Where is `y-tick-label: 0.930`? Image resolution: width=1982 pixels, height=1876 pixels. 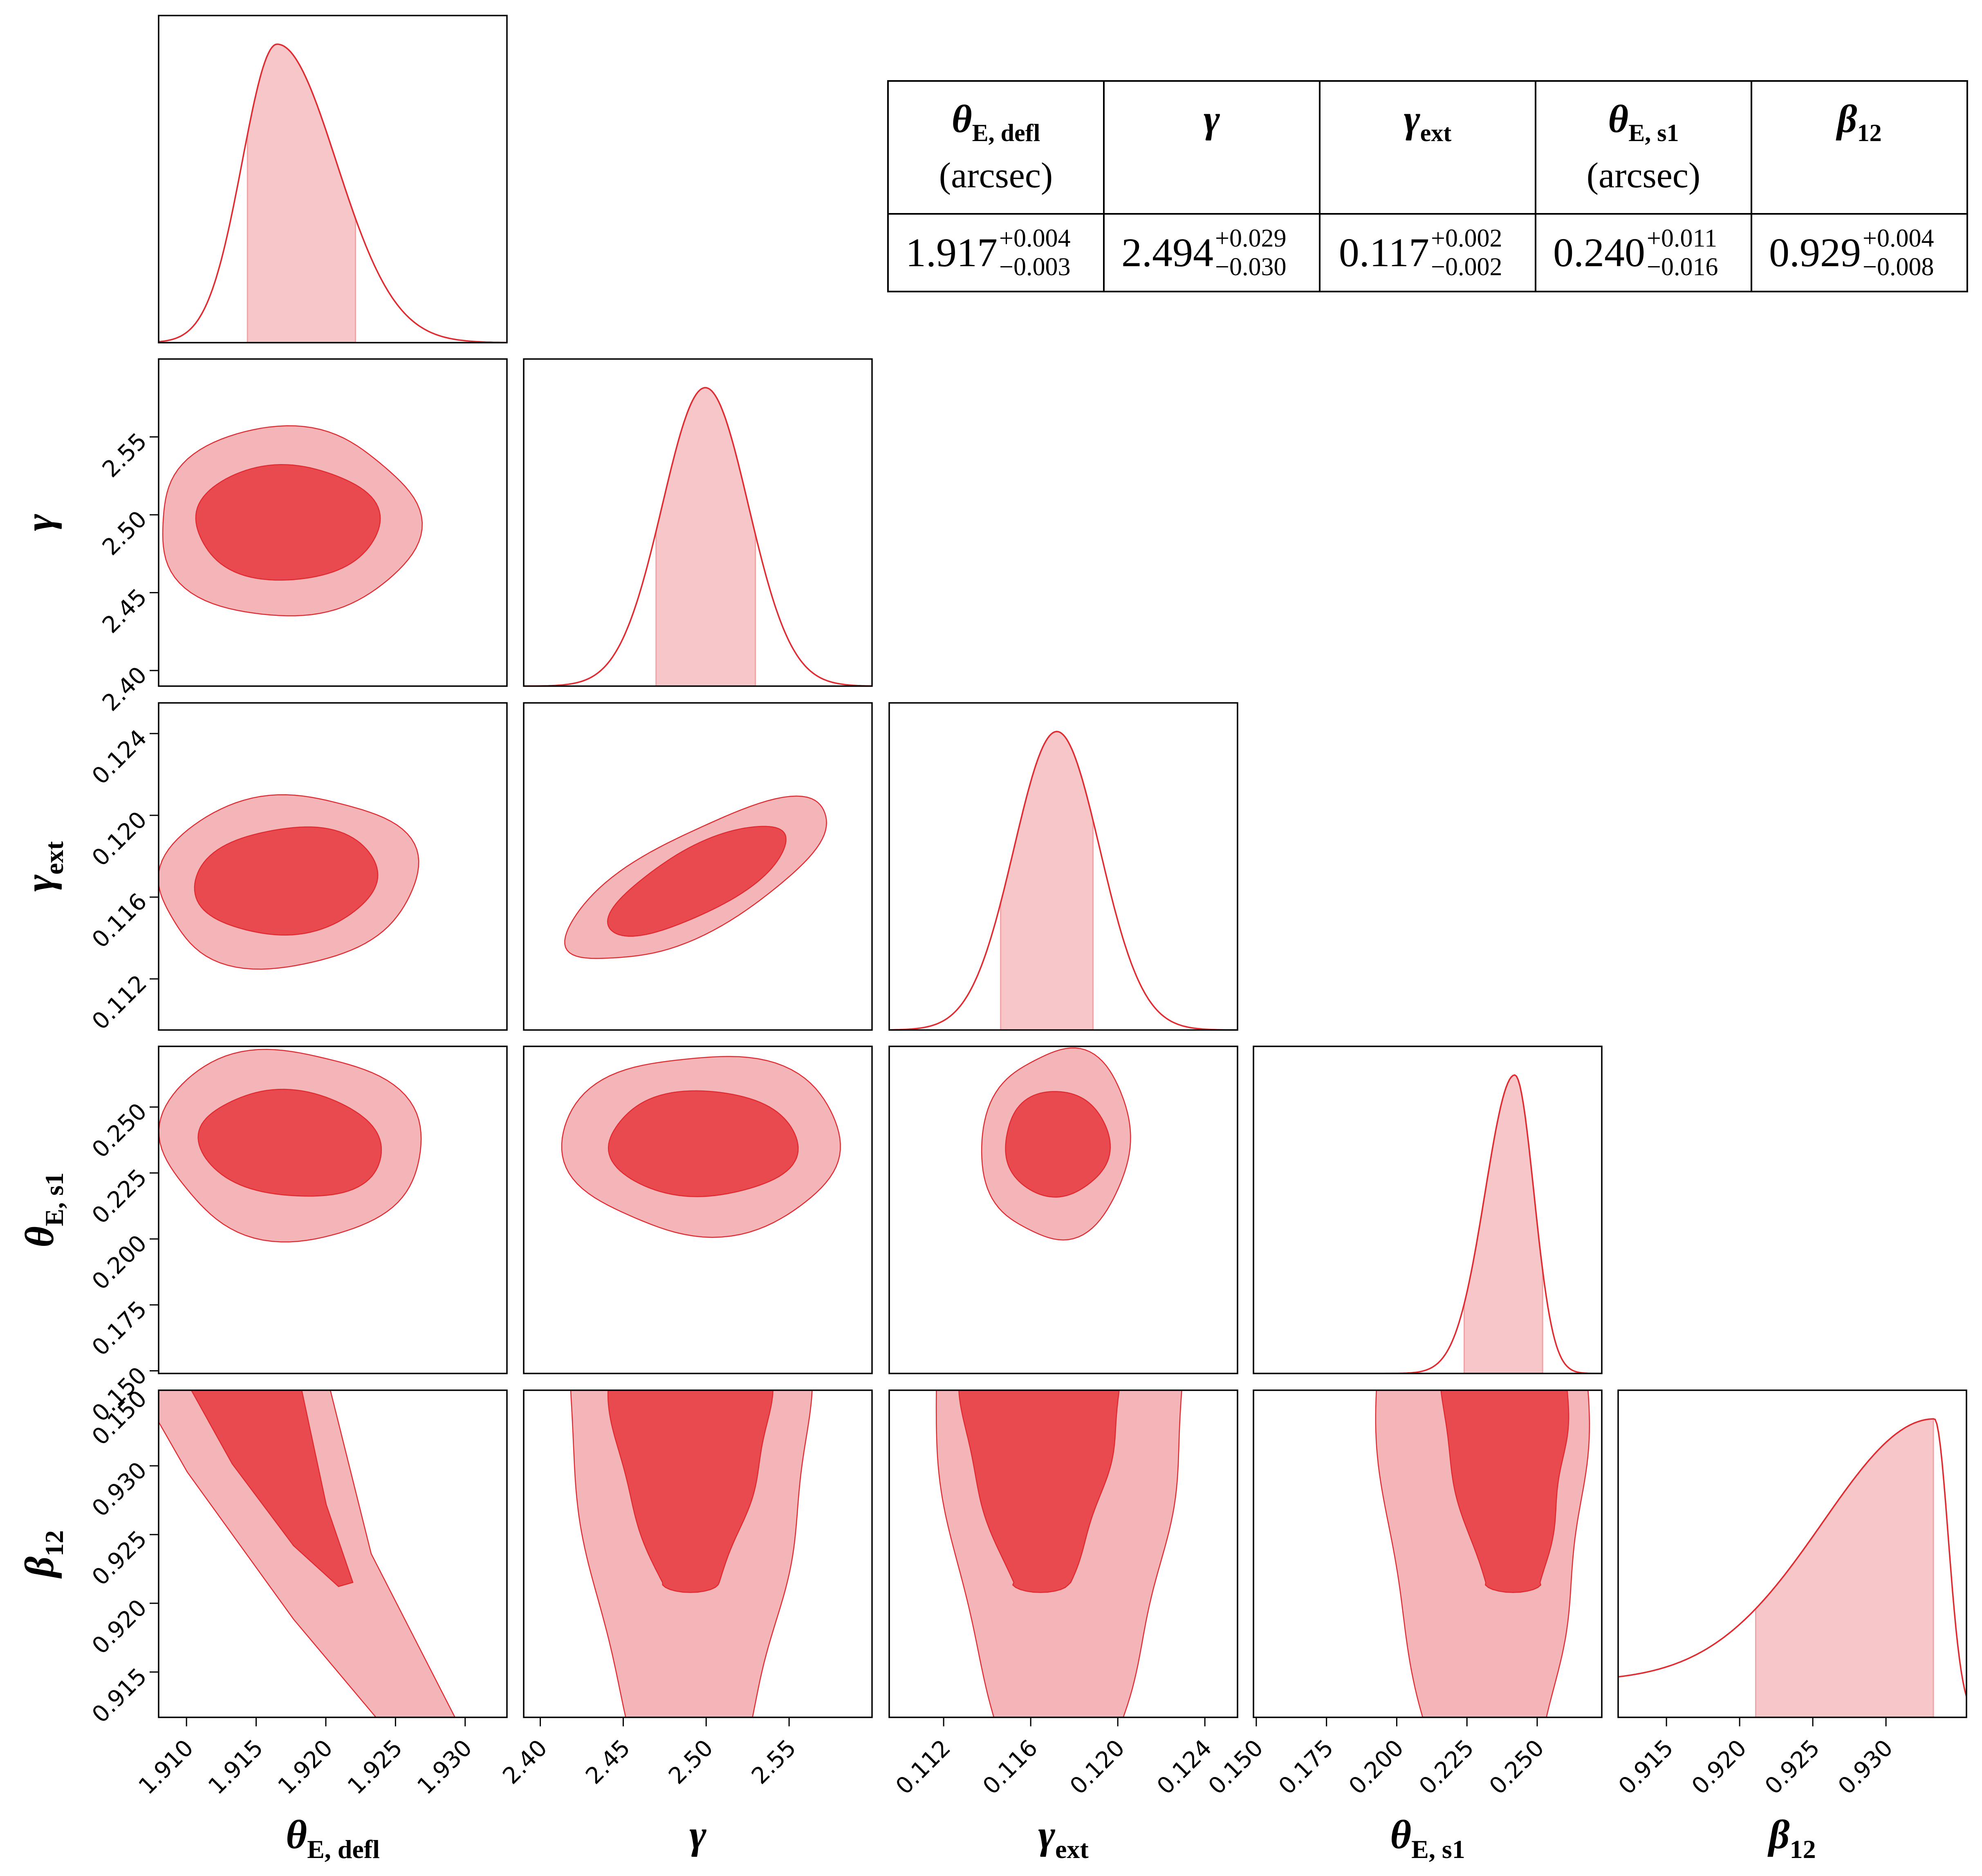
y-tick-label: 0.930 is located at coordinates (119, 1489).